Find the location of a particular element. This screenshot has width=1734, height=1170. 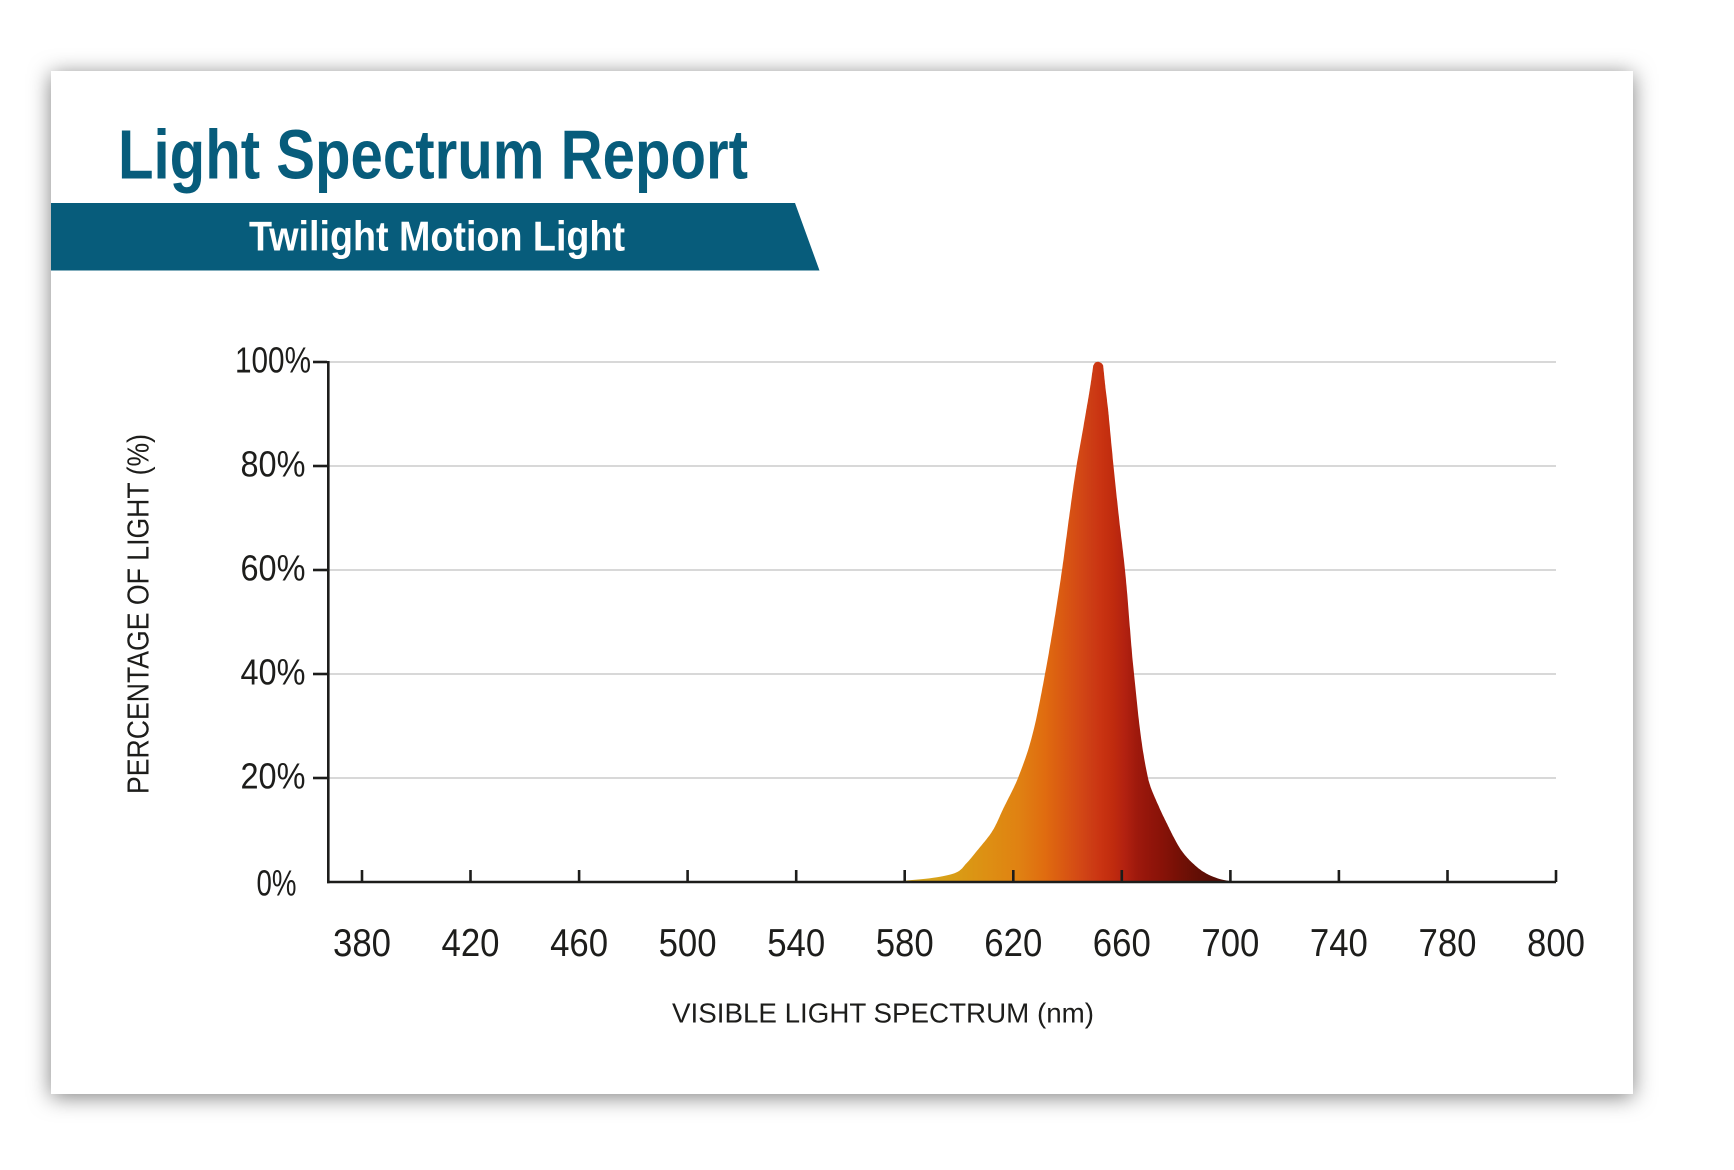

svg-text: 620 is located at coordinates (1013, 943).